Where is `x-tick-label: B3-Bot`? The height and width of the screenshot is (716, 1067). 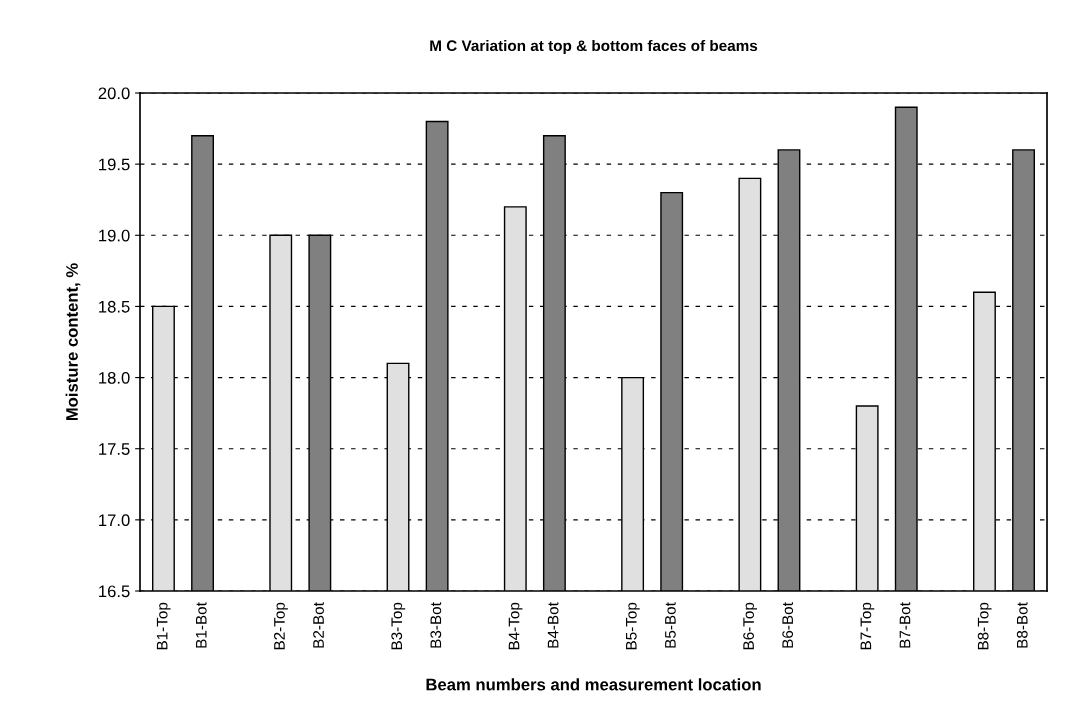
x-tick-label: B3-Bot is located at coordinates (436, 625).